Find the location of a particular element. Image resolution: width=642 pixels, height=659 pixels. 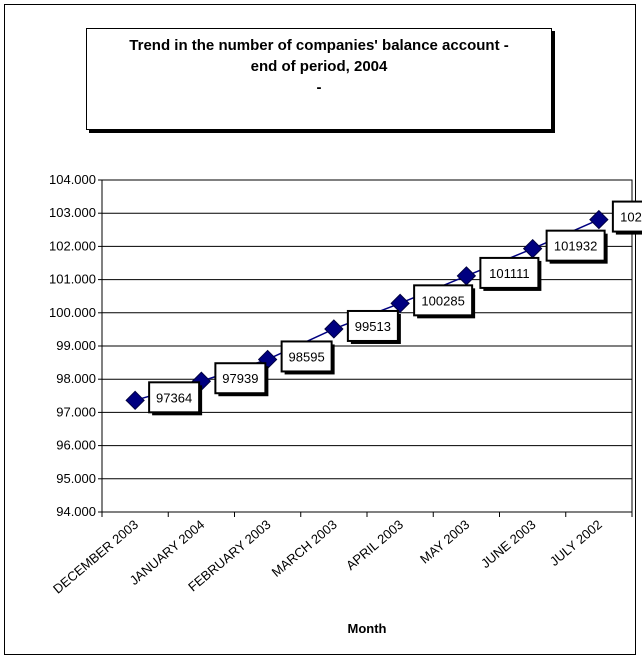

data-label: 101111 is located at coordinates (509, 273).